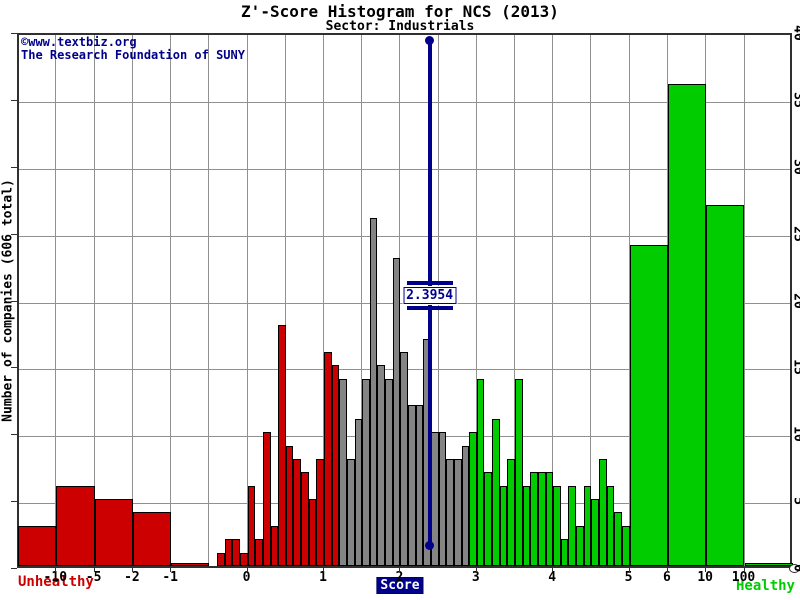  What do you see at coordinates (400, 11) in the screenshot?
I see `chart-title: Z'-Score Histogram for NCS (2013)` at bounding box center [400, 11].